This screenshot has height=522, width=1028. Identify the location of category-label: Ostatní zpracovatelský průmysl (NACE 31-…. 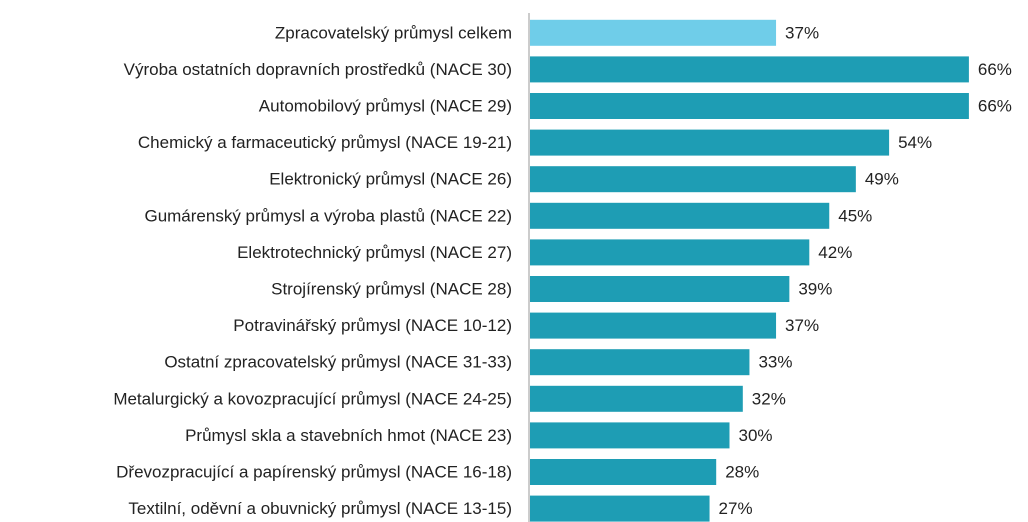
(338, 362).